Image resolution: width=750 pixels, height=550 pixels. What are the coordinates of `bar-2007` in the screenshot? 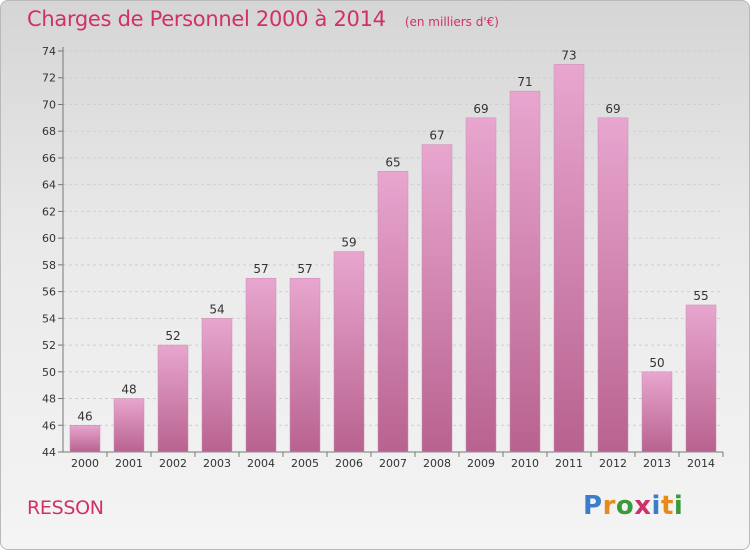 It's located at (393, 312).